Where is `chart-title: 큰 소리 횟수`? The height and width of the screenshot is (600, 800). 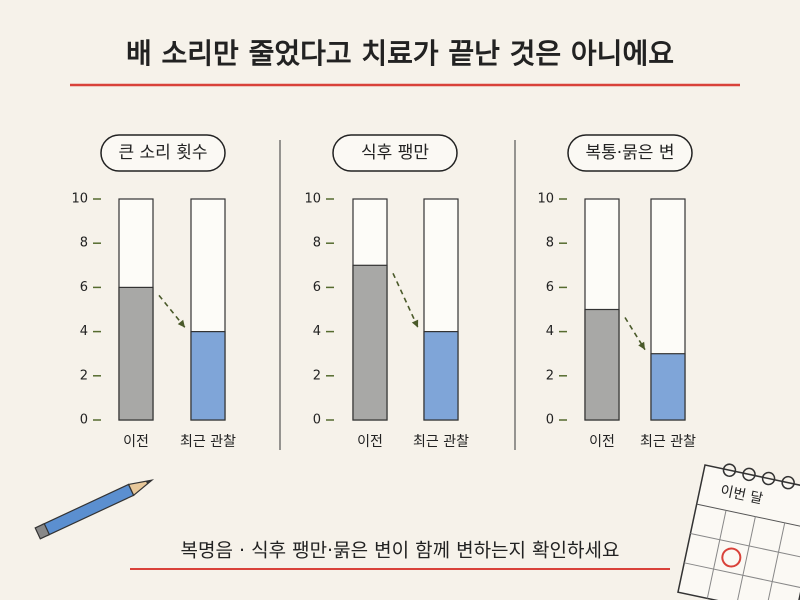
chart-title: 큰 소리 횟수 is located at coordinates (162, 153).